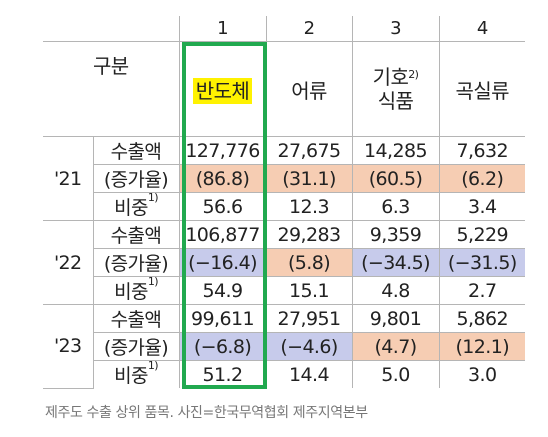  I want to click on item-header-luxury-food: 기호2) 식품, so click(395, 89).